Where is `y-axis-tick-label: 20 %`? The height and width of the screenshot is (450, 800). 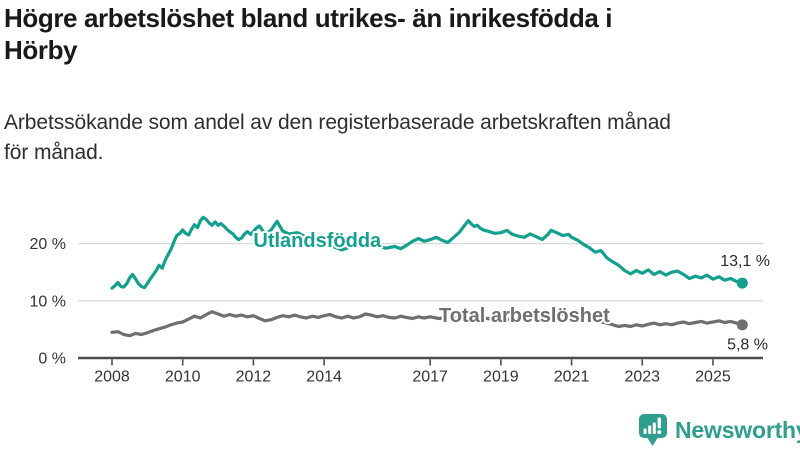 y-axis-tick-label: 20 % is located at coordinates (48, 244).